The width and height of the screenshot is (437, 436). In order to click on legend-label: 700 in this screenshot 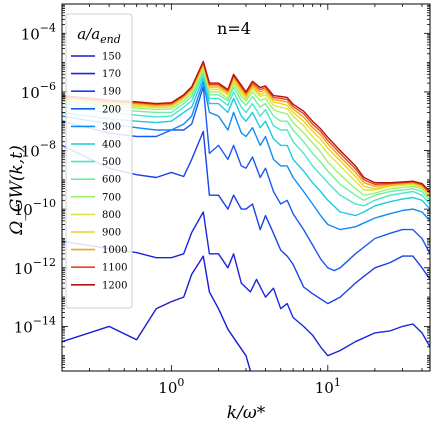, I will do `click(111, 197)`.